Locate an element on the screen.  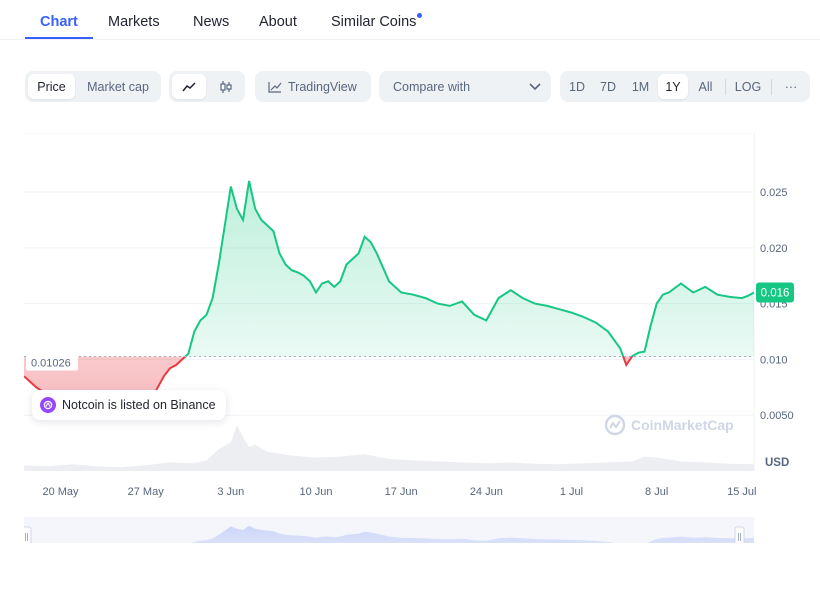
y-tick-label: 0.025 is located at coordinates (774, 193).